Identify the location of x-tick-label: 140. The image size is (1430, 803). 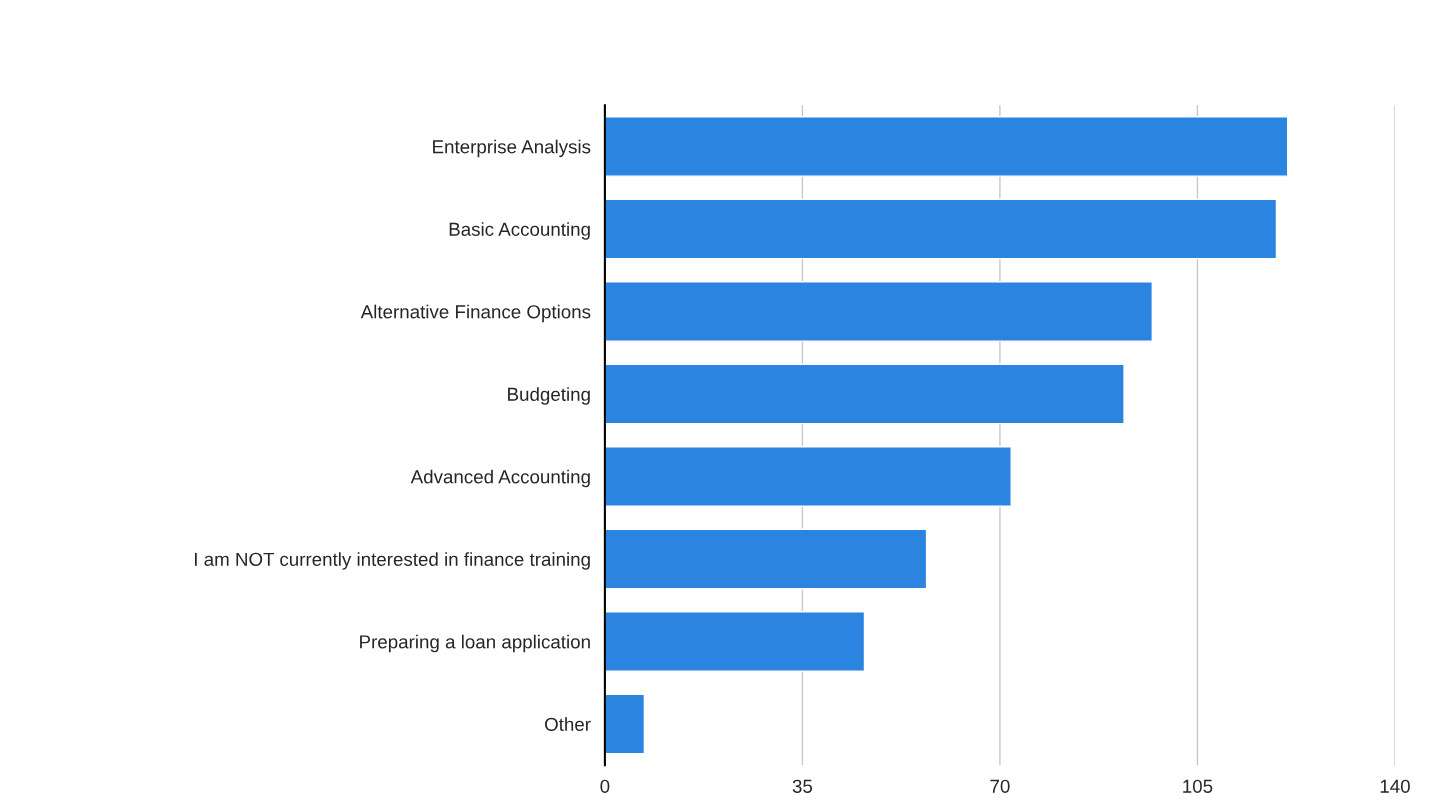
(1395, 786).